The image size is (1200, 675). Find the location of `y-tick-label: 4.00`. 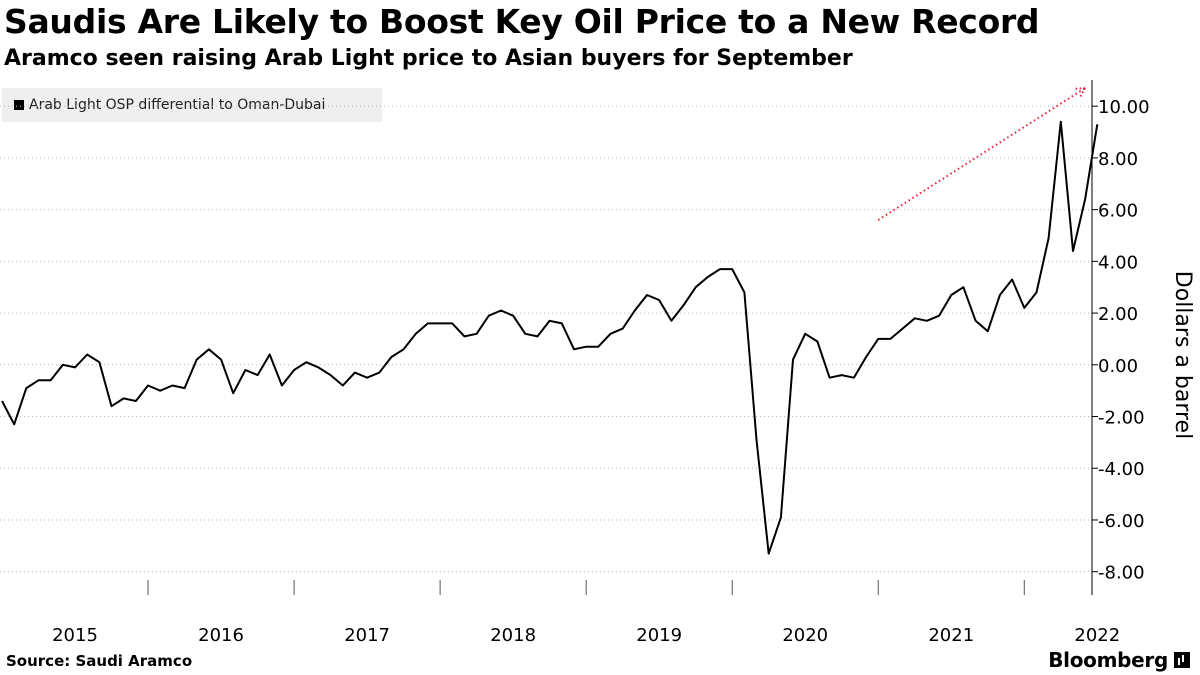

y-tick-label: 4.00 is located at coordinates (1118, 262).